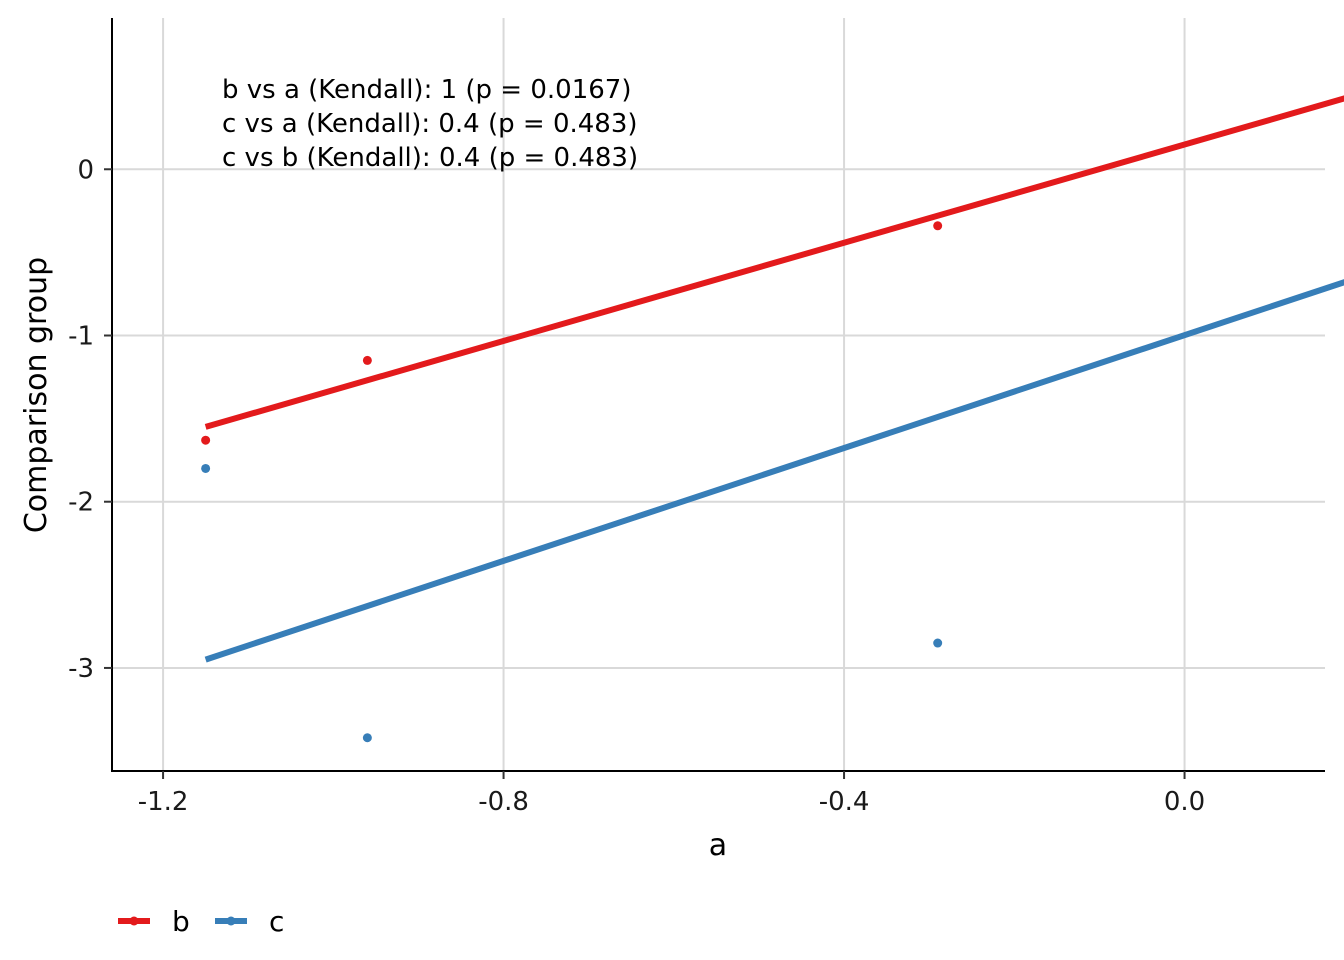 The image size is (1344, 960). I want to click on y-tick-label: 0, so click(85, 170).